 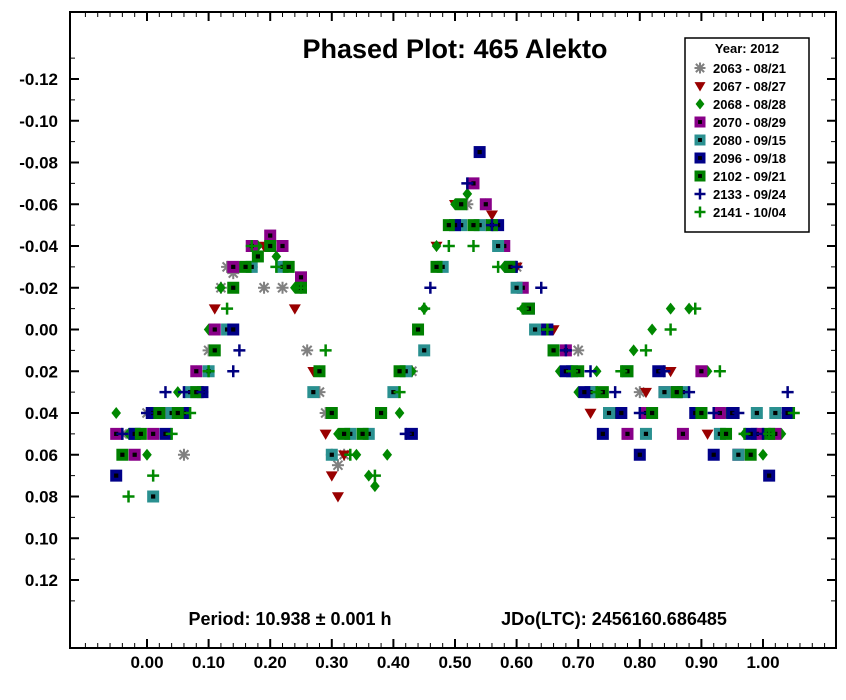 I want to click on legend-title: Year: 2012, so click(x=747, y=48).